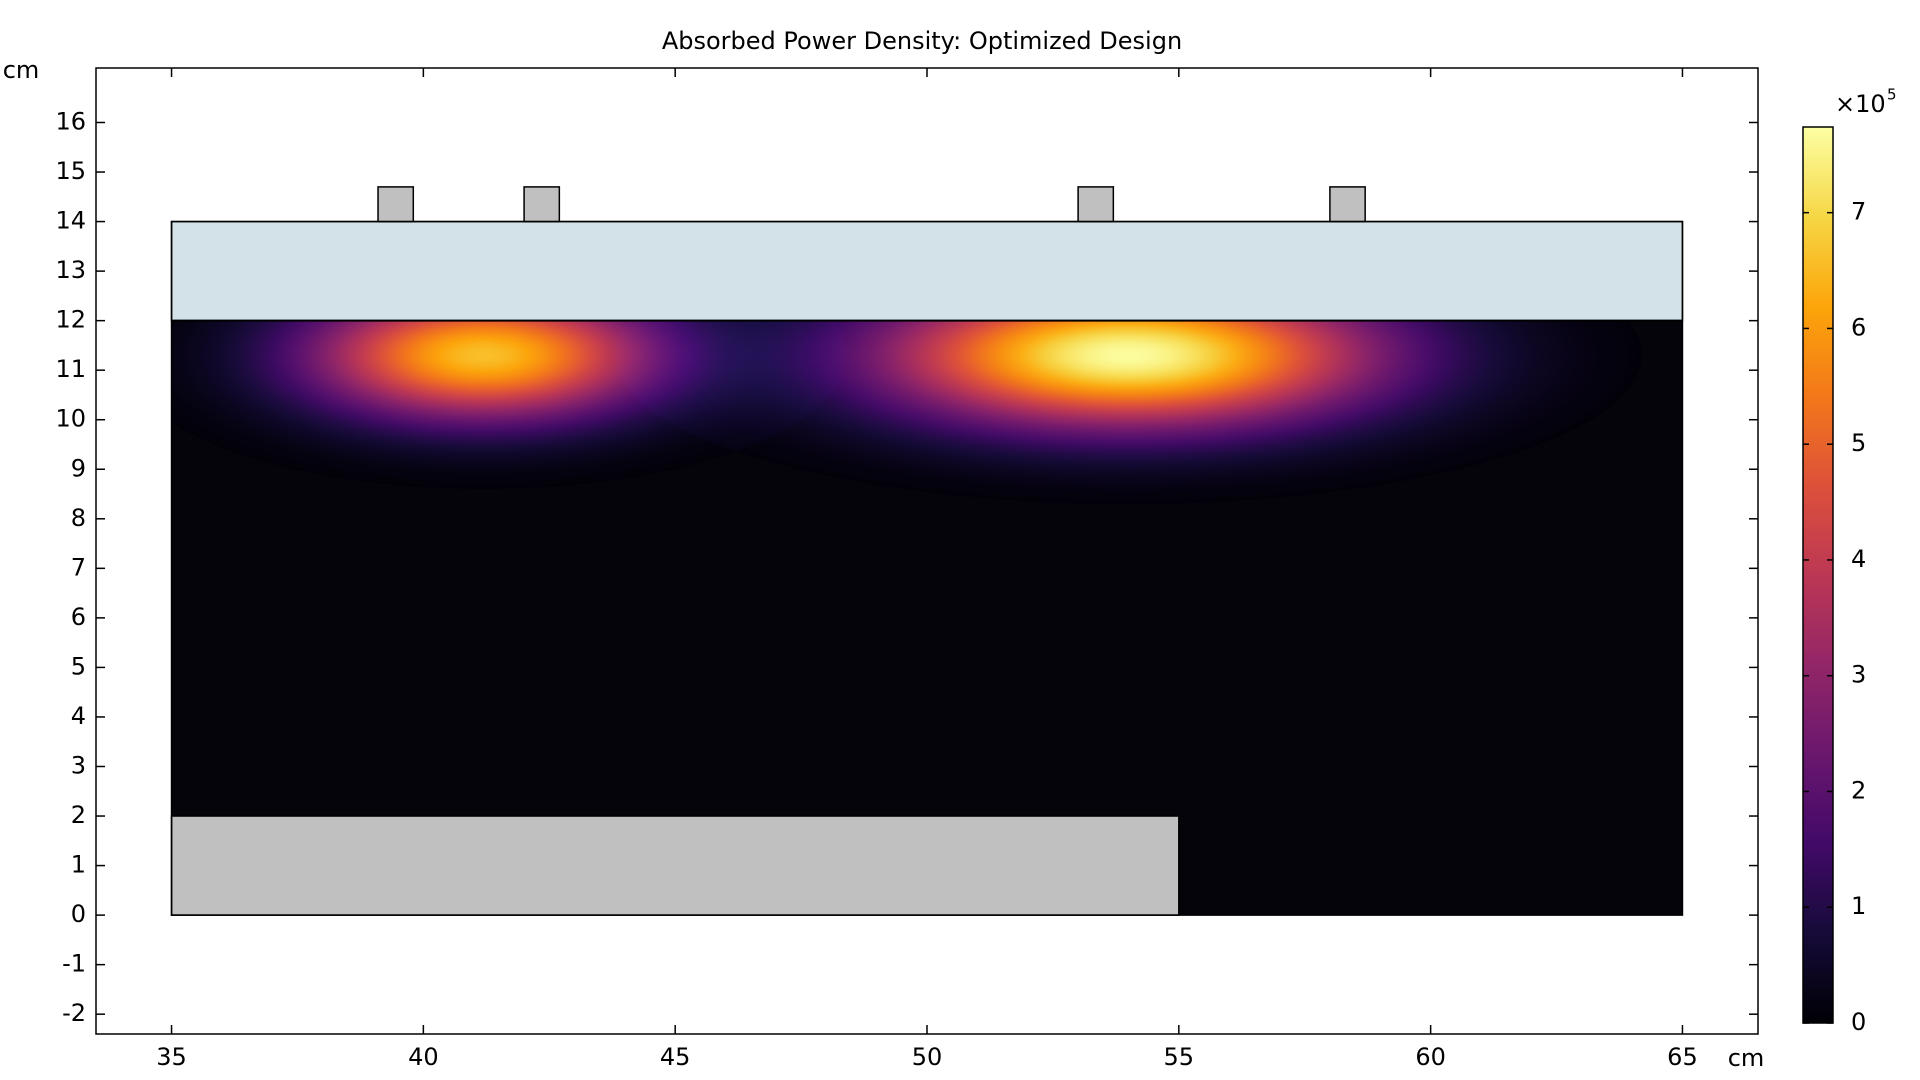 The width and height of the screenshot is (1920, 1080). Describe the element at coordinates (78, 567) in the screenshot. I see `y-tick-label: 7` at that location.